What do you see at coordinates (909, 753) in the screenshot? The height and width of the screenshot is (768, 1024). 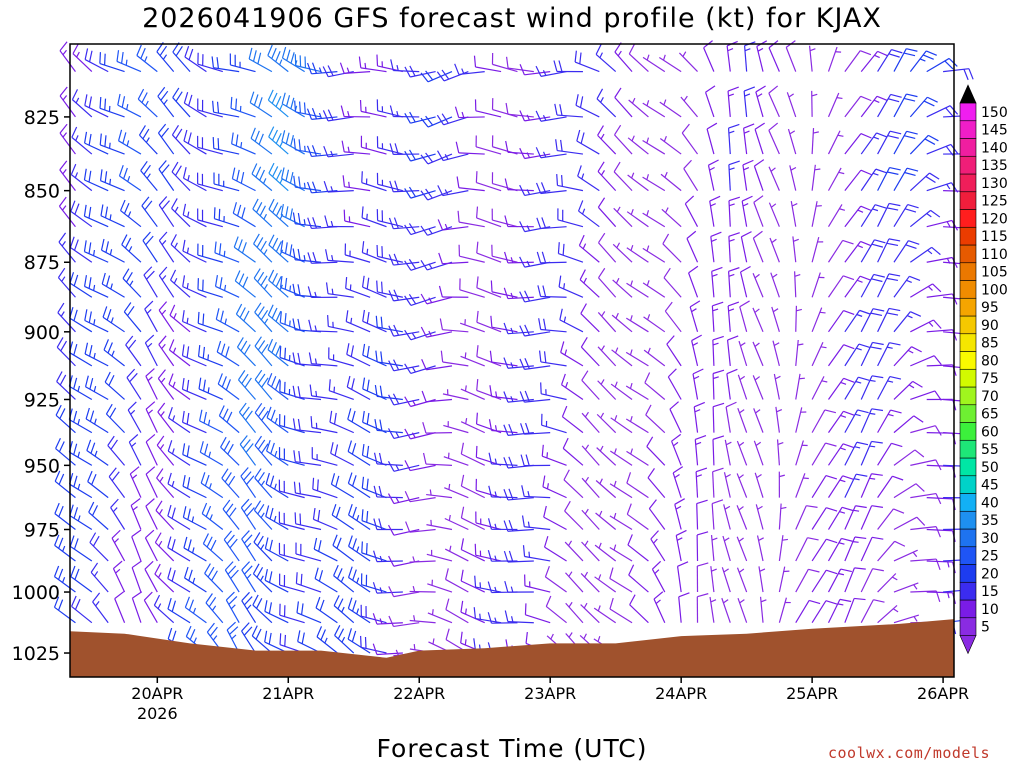 I see `credit-link: coolwx.com/models` at bounding box center [909, 753].